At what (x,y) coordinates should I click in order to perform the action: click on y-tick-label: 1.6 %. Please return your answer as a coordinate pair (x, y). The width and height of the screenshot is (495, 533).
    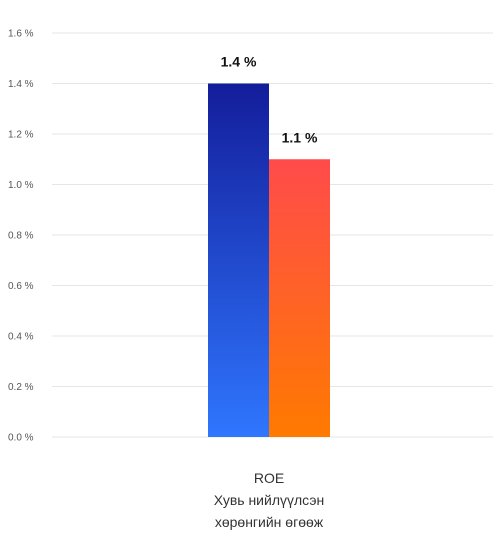
    Looking at the image, I should click on (21, 34).